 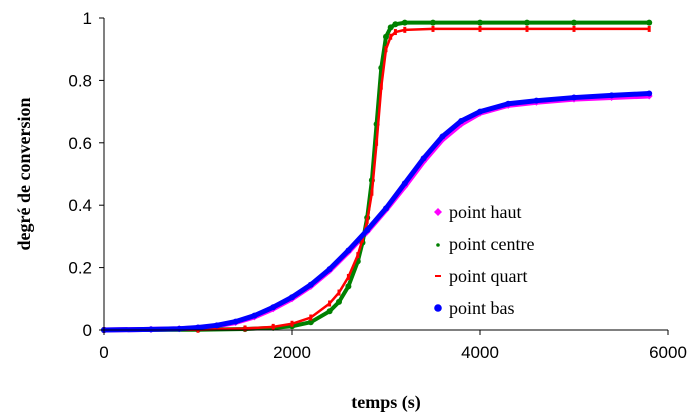 What do you see at coordinates (80, 268) in the screenshot?
I see `y-tick-label: 0.2` at bounding box center [80, 268].